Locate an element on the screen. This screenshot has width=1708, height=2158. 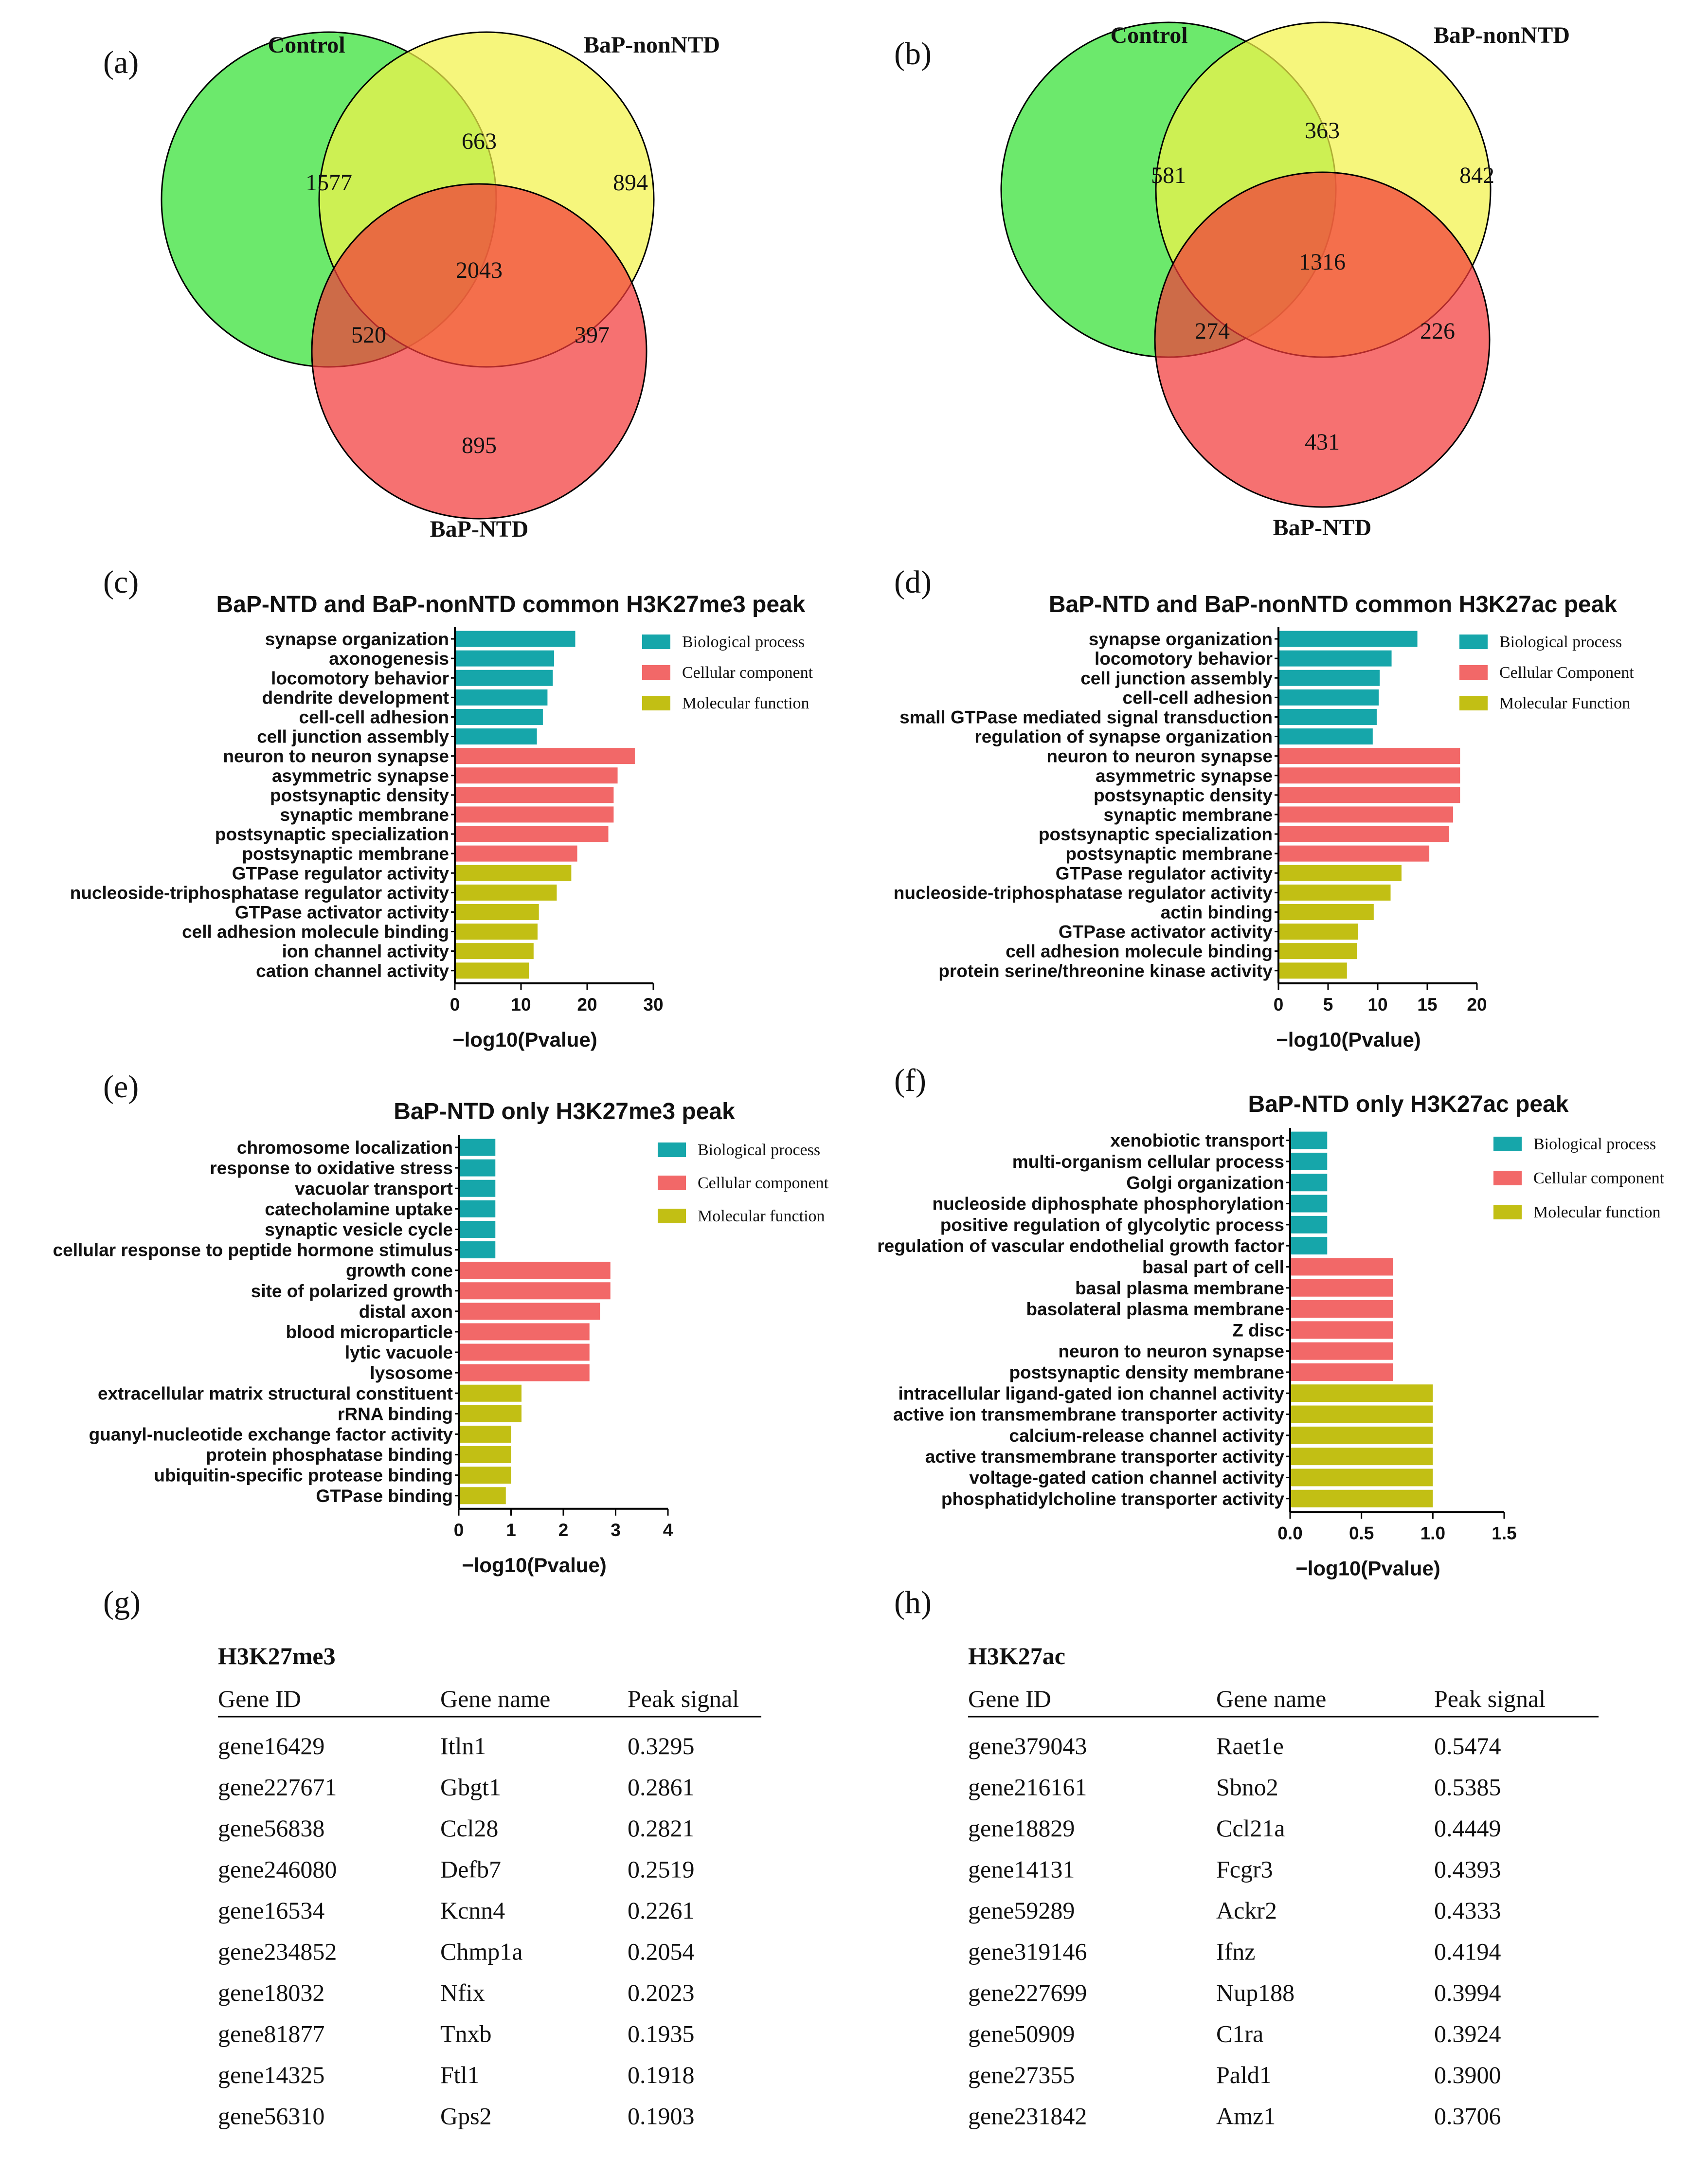
panel-tag: (h) is located at coordinates (913, 1603).